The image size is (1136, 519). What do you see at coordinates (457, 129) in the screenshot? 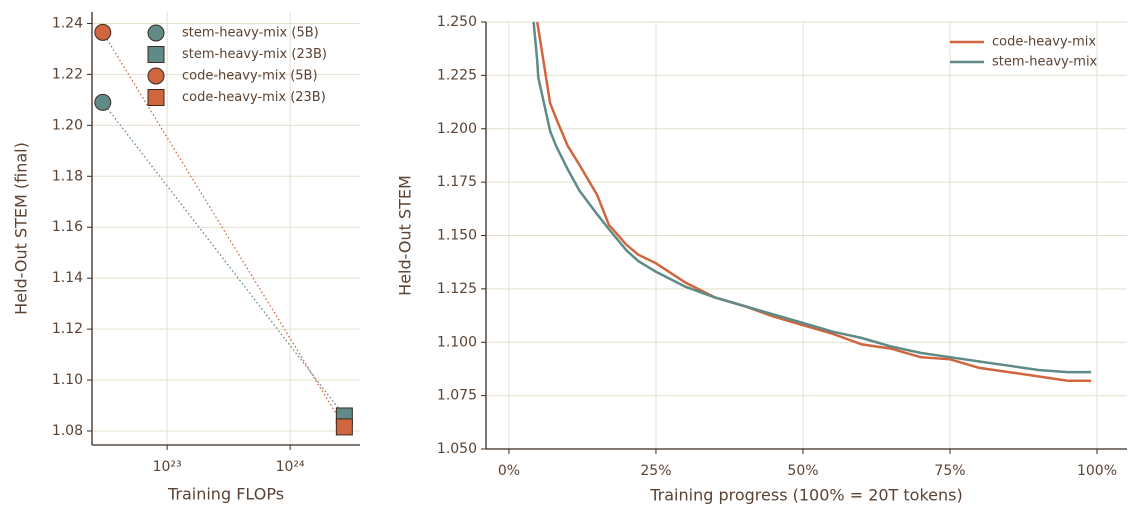
I see `y-tick-label: 1.200` at bounding box center [457, 129].